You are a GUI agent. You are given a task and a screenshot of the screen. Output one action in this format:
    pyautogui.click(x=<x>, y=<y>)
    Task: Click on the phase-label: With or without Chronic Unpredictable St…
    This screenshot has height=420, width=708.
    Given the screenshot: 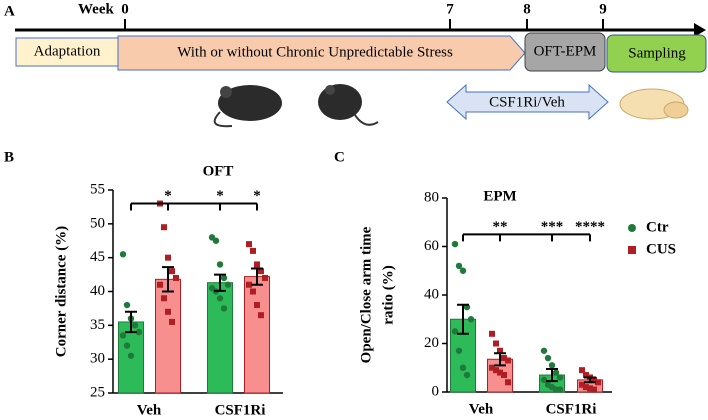 What is the action you would take?
    pyautogui.click(x=315, y=52)
    